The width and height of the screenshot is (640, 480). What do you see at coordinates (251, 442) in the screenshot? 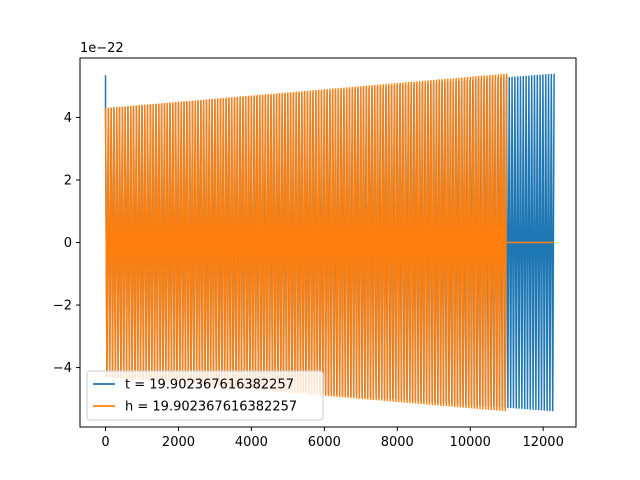
I see `x-tick-label: 4000` at bounding box center [251, 442].